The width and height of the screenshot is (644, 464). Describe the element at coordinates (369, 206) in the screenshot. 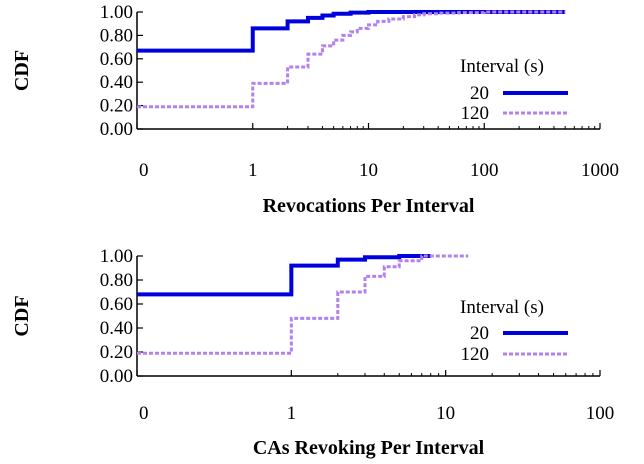

I see `x-axis-title: Revocations Per Interval` at that location.